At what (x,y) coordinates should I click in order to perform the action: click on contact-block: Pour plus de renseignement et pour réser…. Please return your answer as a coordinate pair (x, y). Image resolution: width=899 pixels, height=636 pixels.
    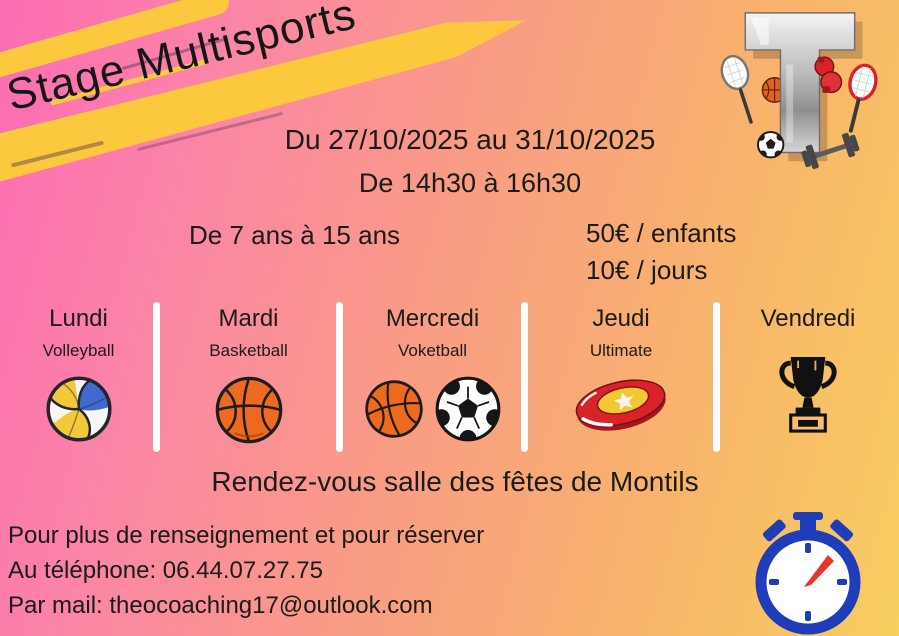
    Looking at the image, I should click on (246, 570).